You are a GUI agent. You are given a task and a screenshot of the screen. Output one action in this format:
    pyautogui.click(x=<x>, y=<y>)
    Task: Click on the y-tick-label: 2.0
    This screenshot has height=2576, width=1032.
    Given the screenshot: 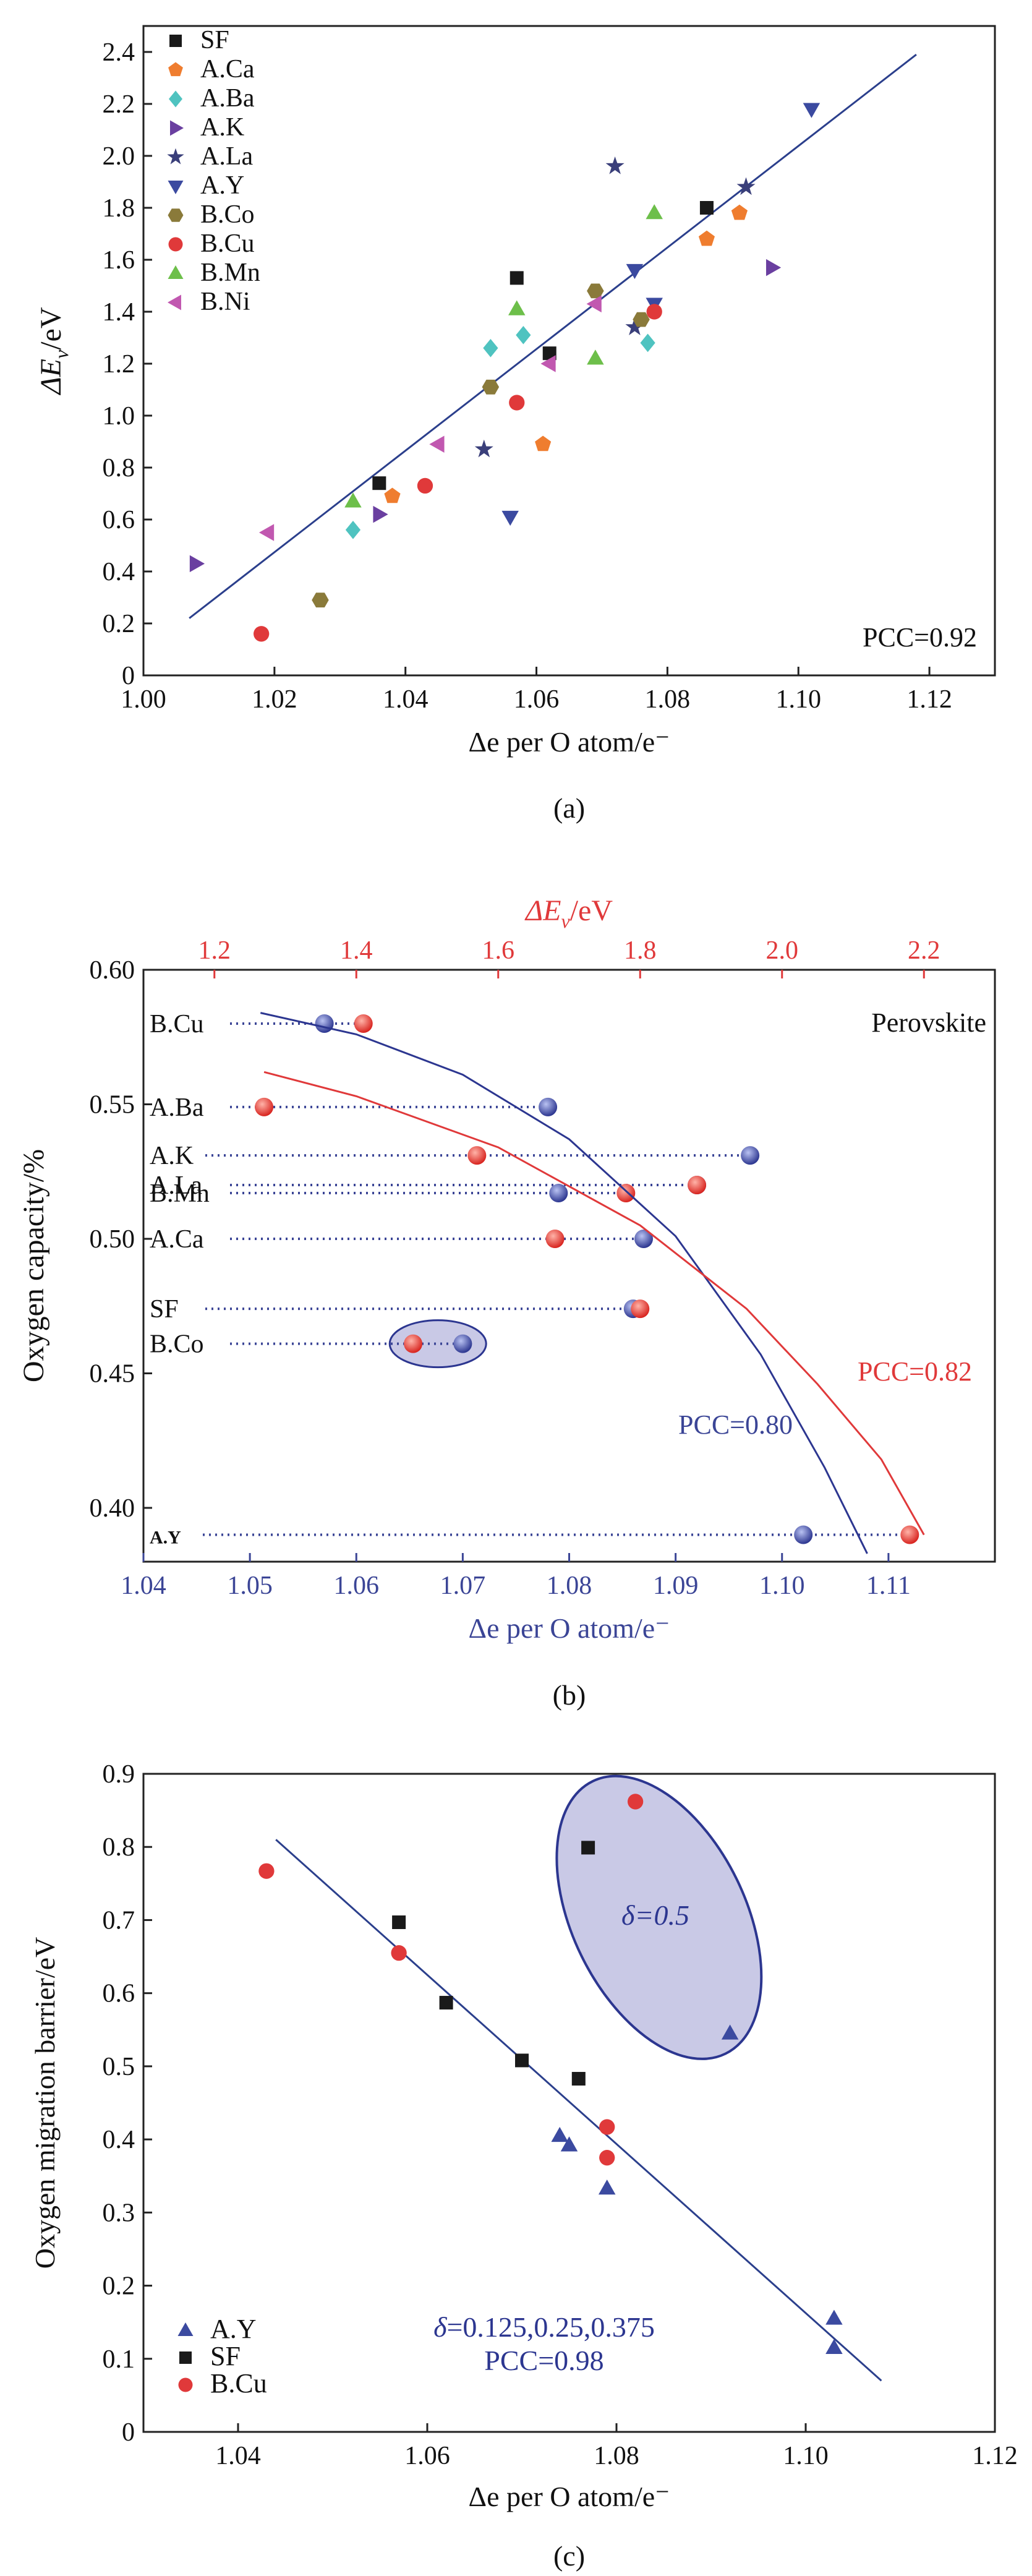 What is the action you would take?
    pyautogui.click(x=119, y=156)
    